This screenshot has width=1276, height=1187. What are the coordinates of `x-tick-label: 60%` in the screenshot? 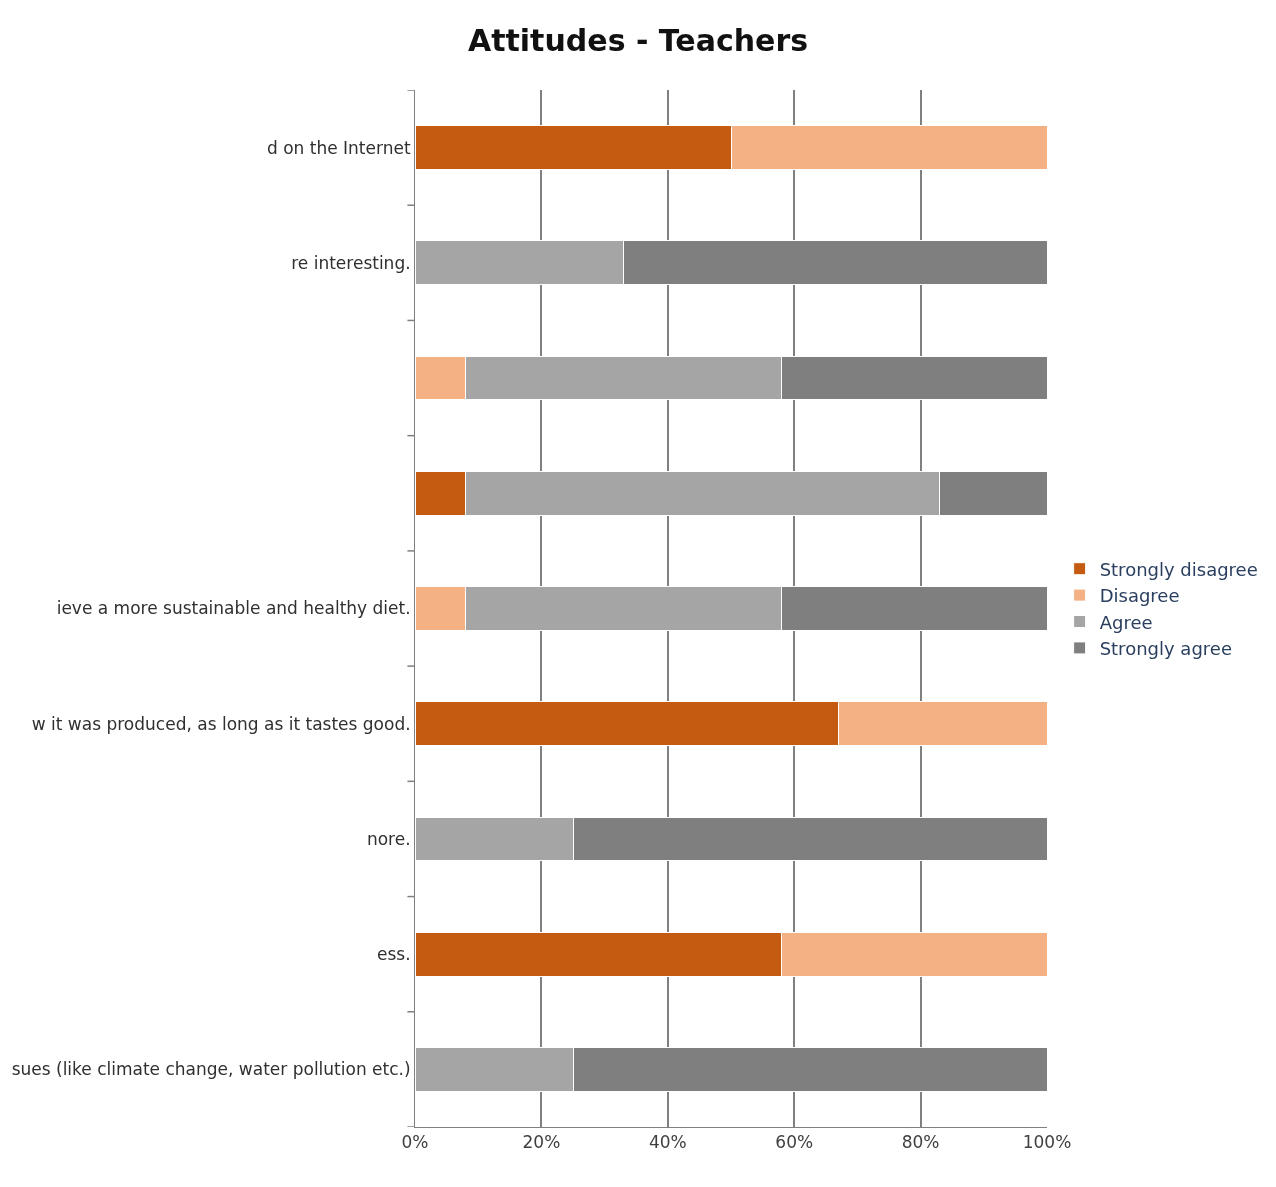 It's located at (794, 1142).